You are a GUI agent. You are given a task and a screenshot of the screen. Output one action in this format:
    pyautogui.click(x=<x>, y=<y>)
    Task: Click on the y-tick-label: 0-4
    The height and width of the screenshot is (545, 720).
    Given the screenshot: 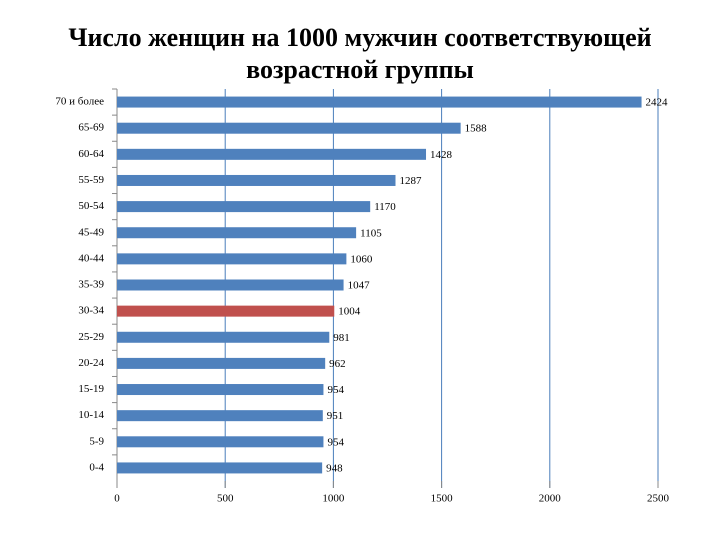 What is the action you would take?
    pyautogui.click(x=96, y=467)
    